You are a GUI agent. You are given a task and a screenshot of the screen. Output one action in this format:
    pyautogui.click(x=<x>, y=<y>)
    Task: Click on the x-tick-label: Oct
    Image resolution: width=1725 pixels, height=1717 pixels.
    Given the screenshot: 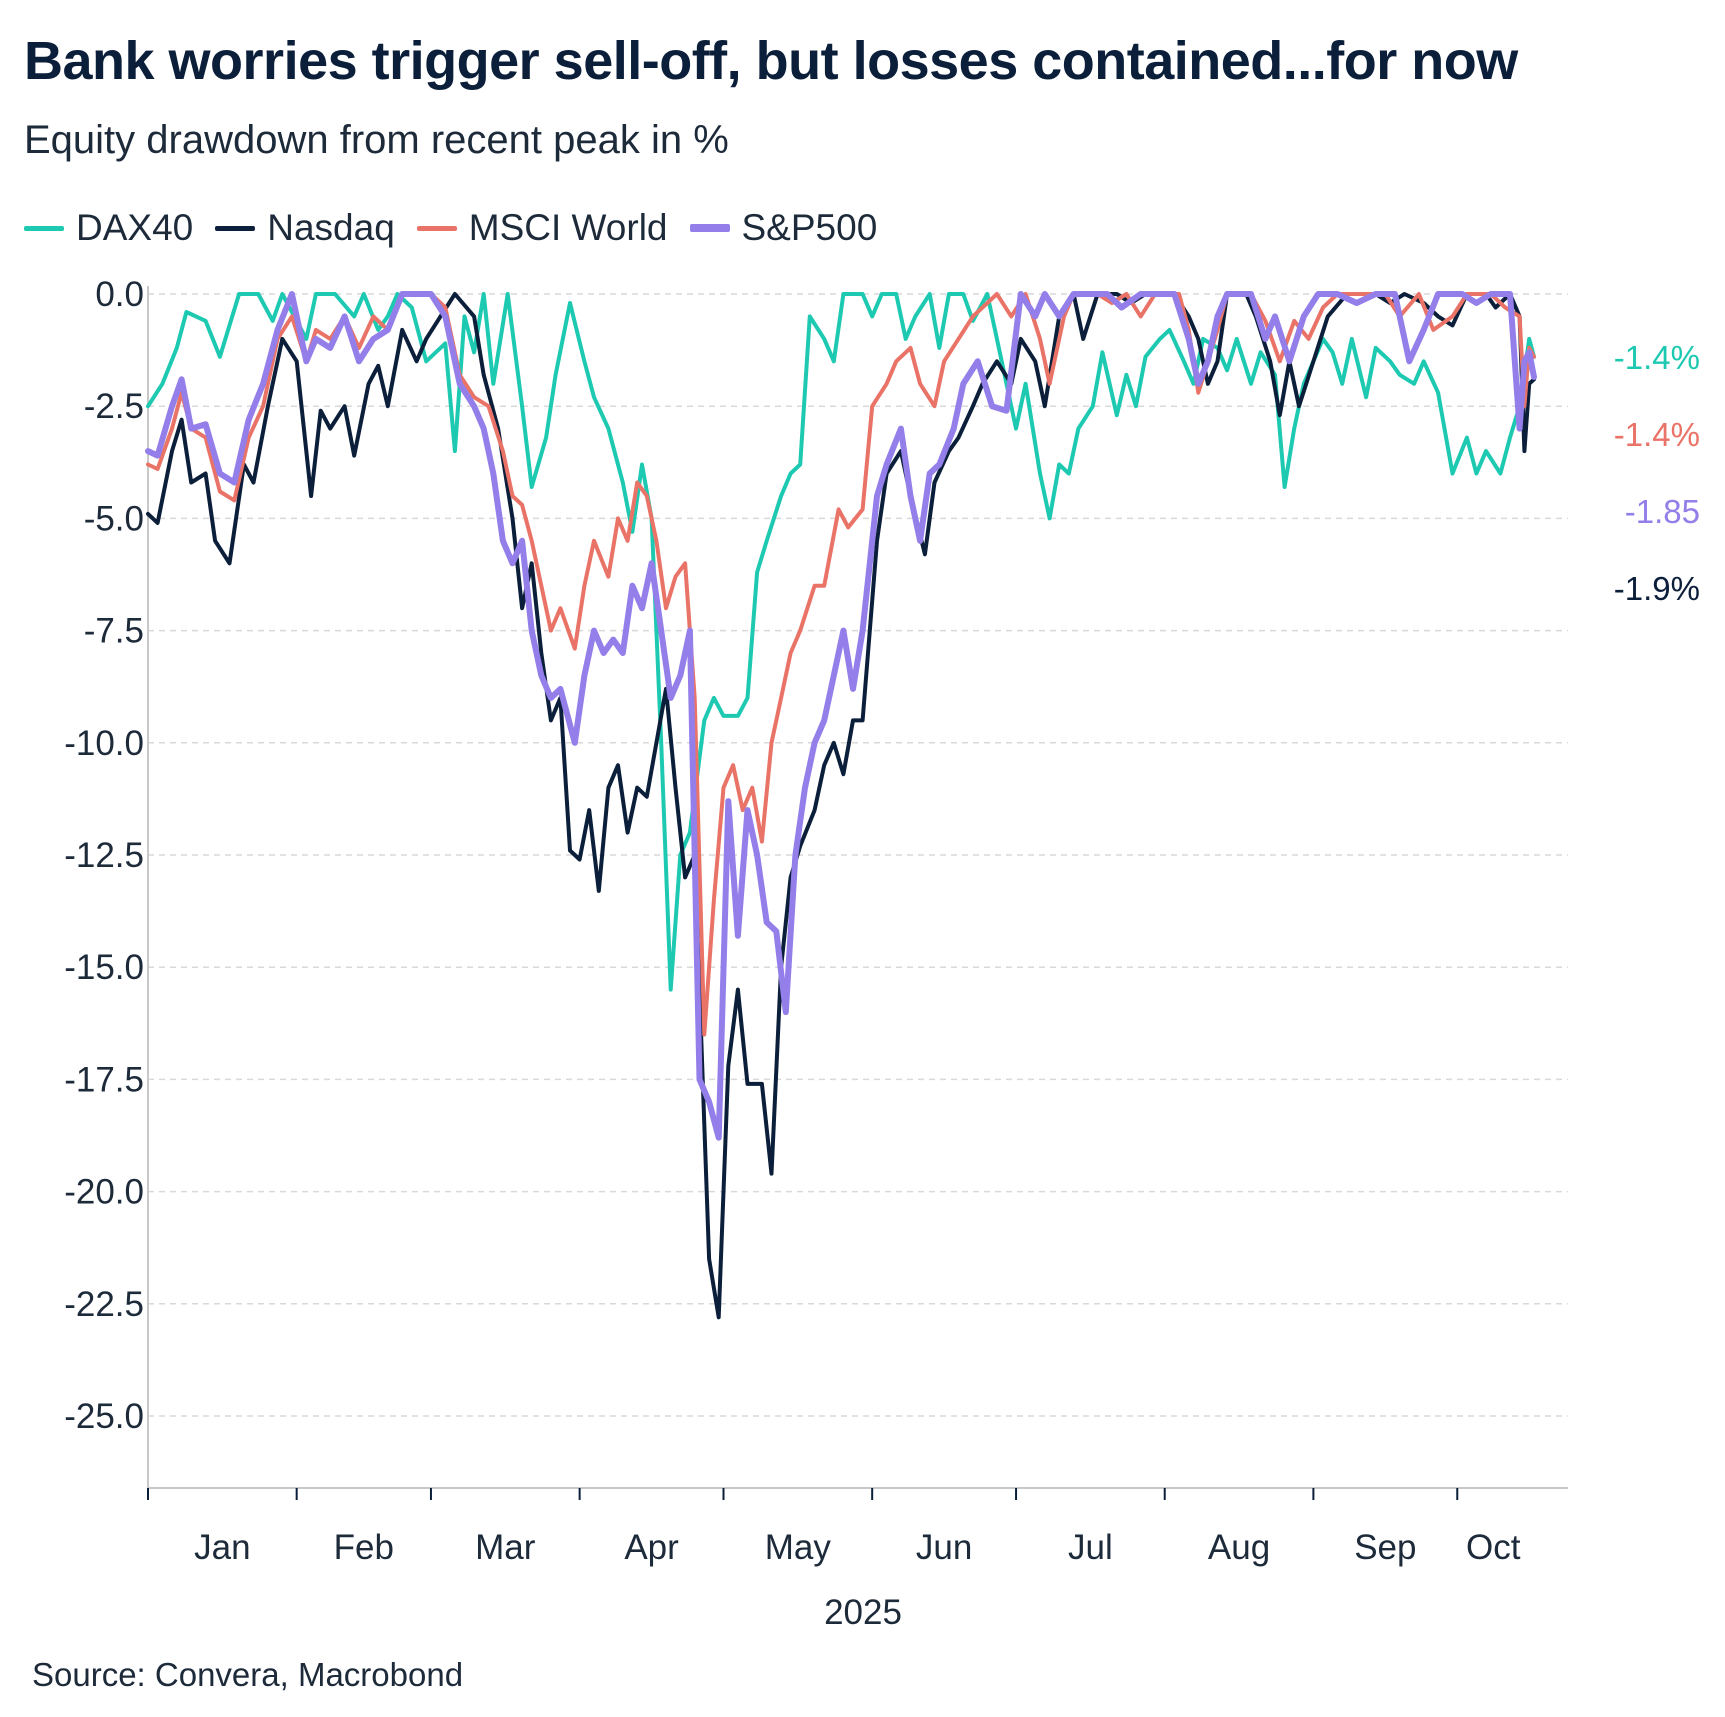 What is the action you would take?
    pyautogui.click(x=1493, y=1547)
    